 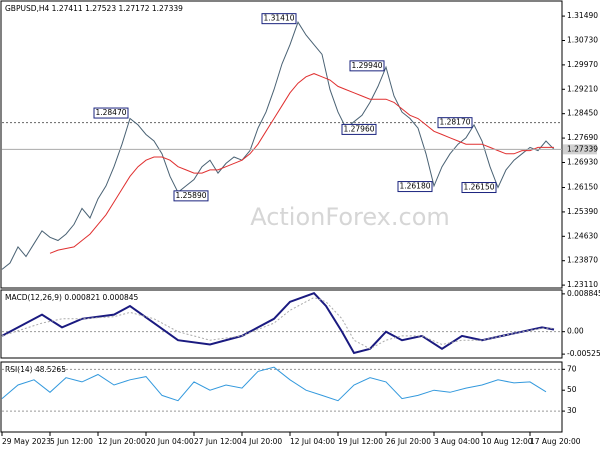 What do you see at coordinates (360, 441) in the screenshot?
I see `x-tick-label: 19 Jul 12:00` at bounding box center [360, 441].